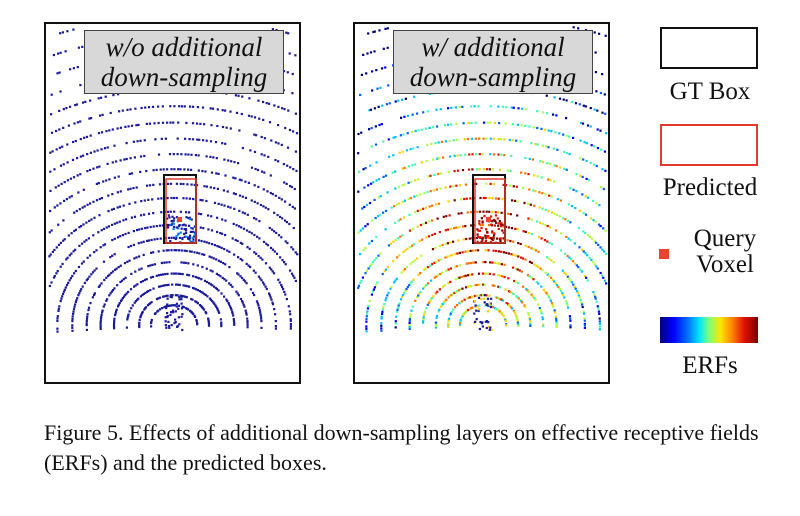  I want to click on legend-query-line2: Voxel, so click(725, 264).